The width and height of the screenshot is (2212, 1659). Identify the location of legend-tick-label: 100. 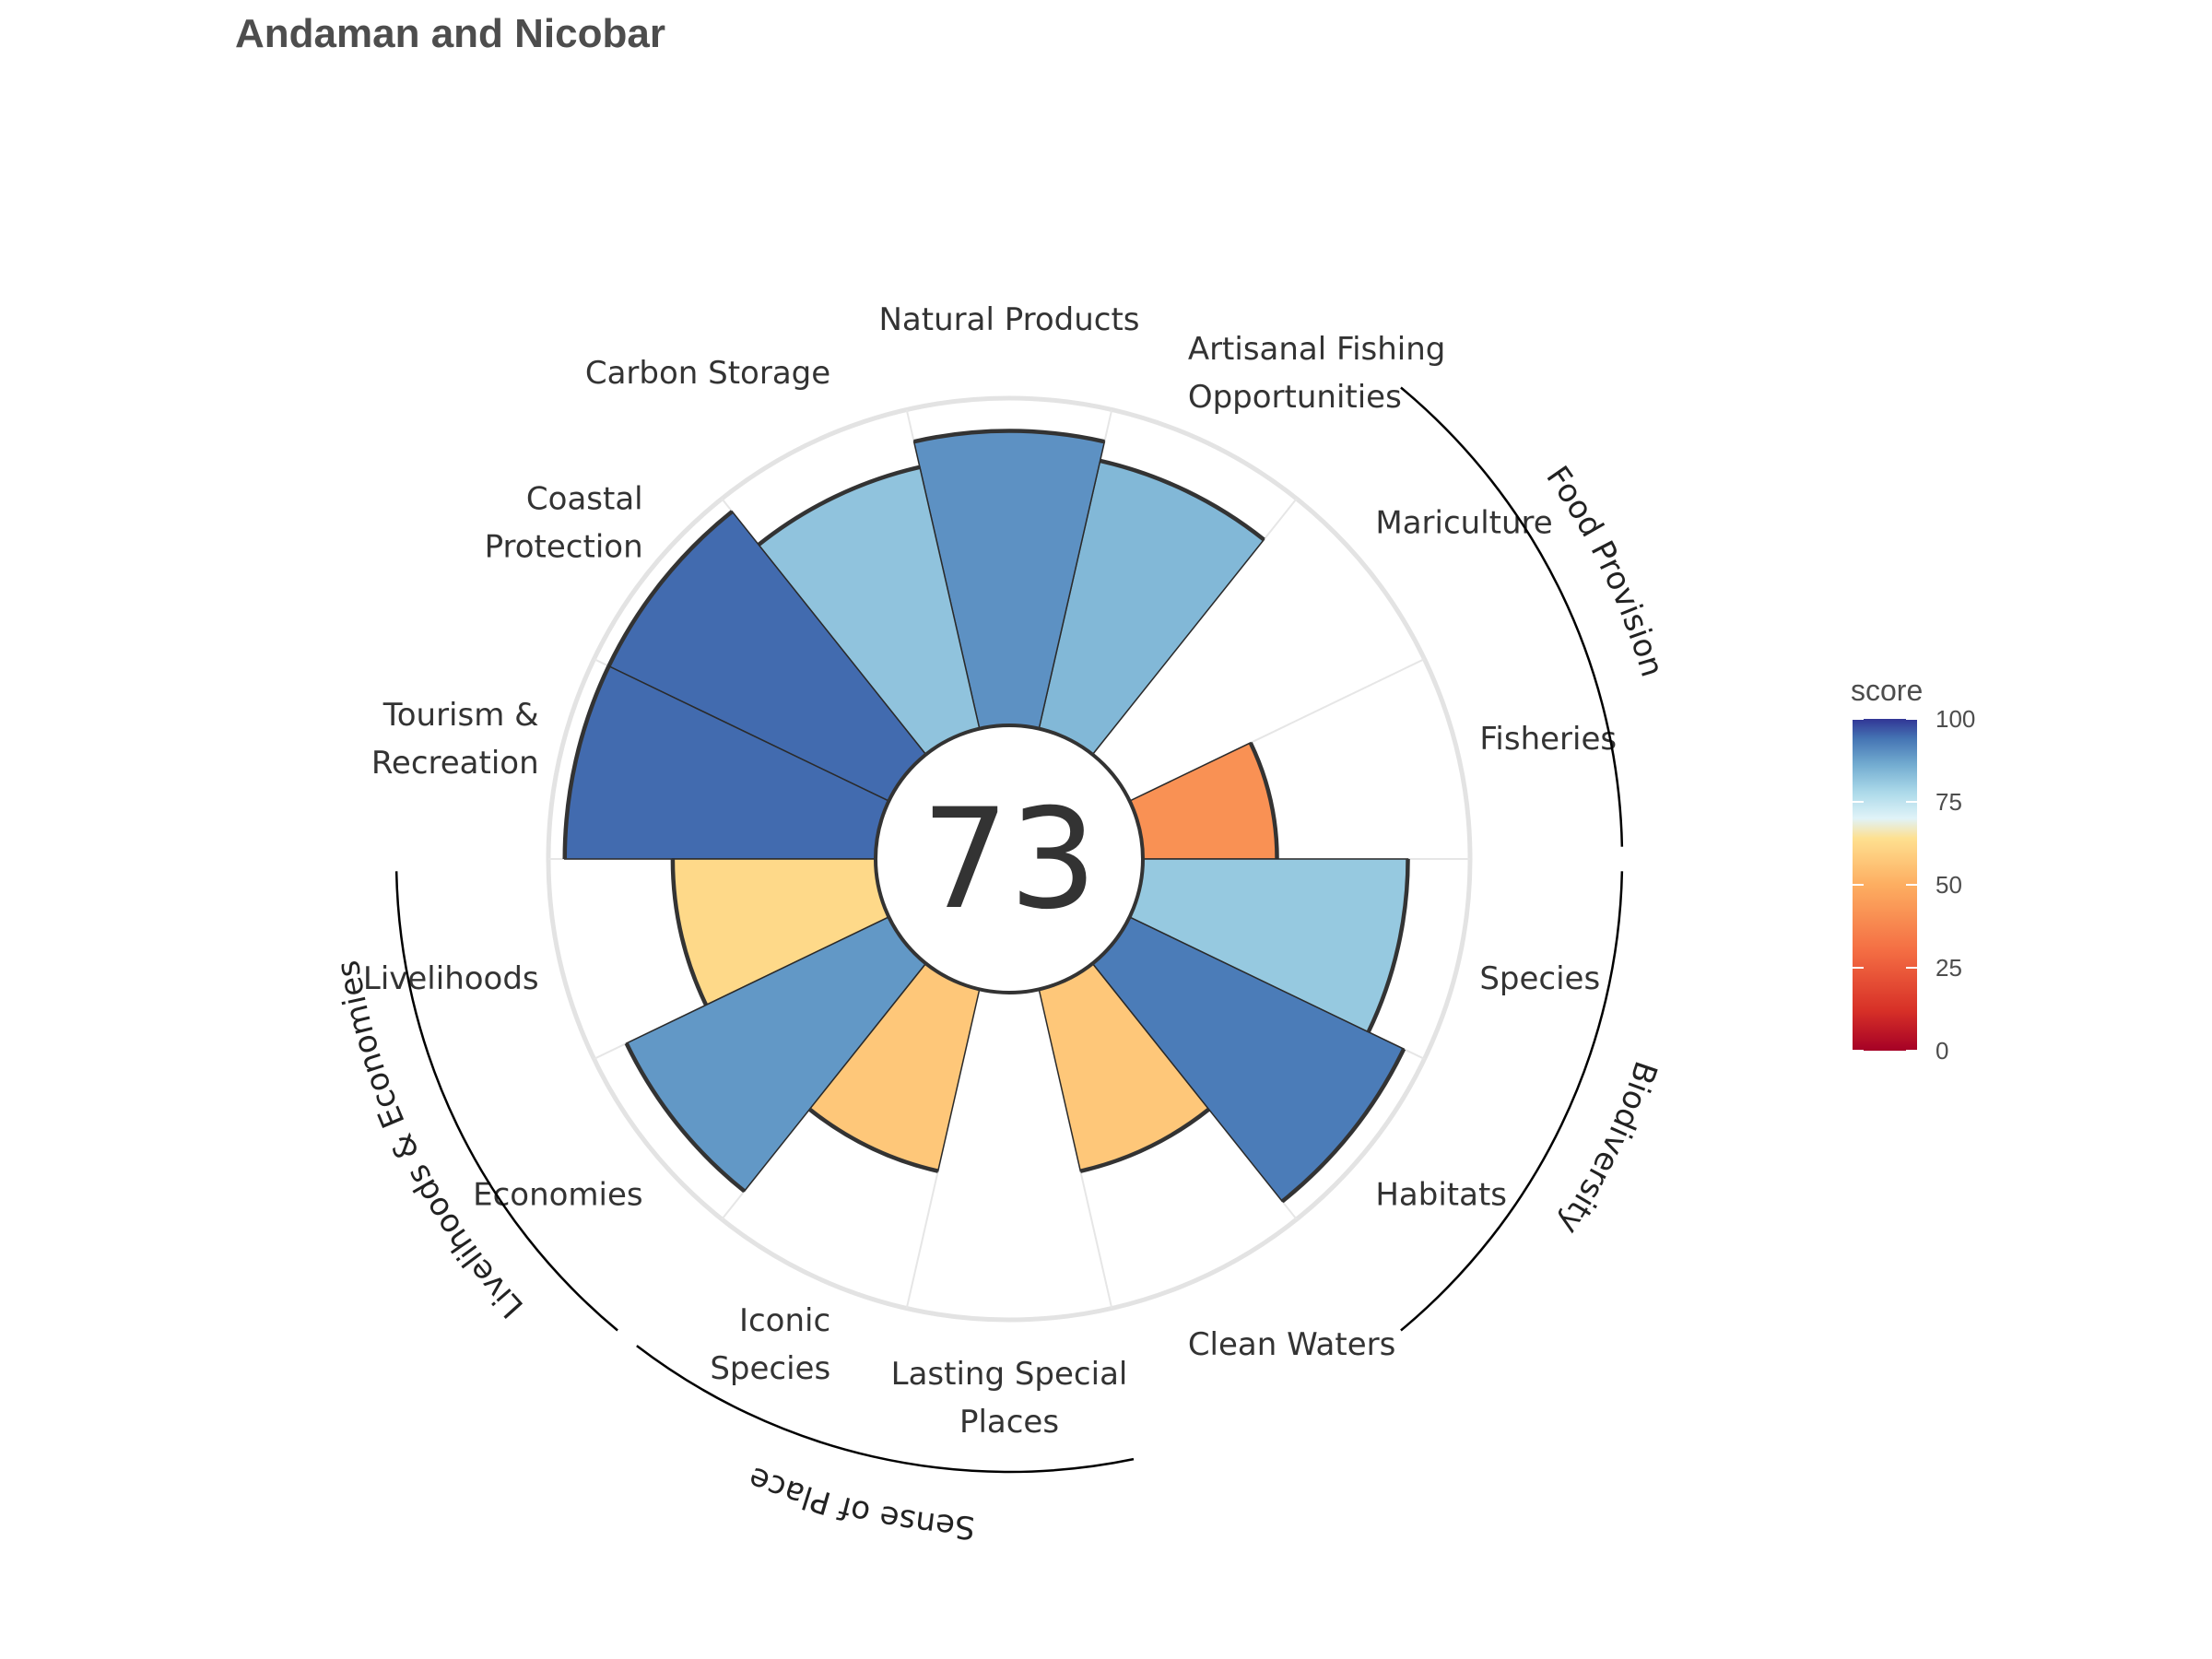
(1955, 719).